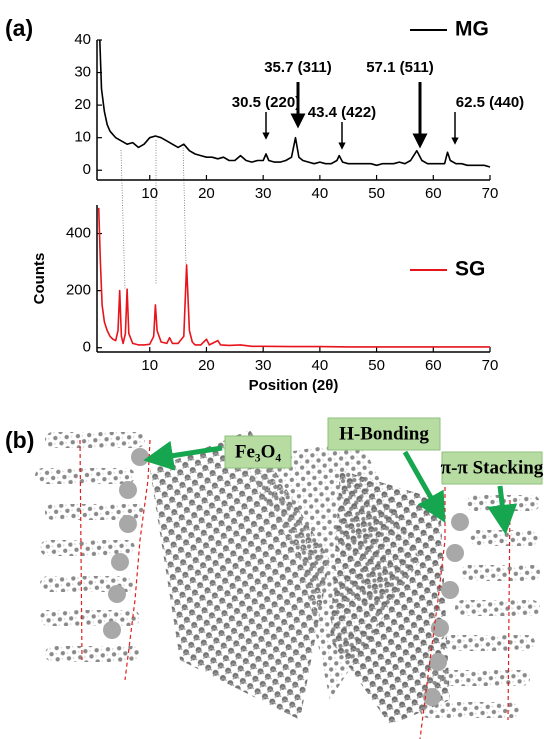 Image resolution: width=544 pixels, height=739 pixels. Describe the element at coordinates (342, 112) in the screenshot. I see `annotation: 43.4 (422)` at that location.